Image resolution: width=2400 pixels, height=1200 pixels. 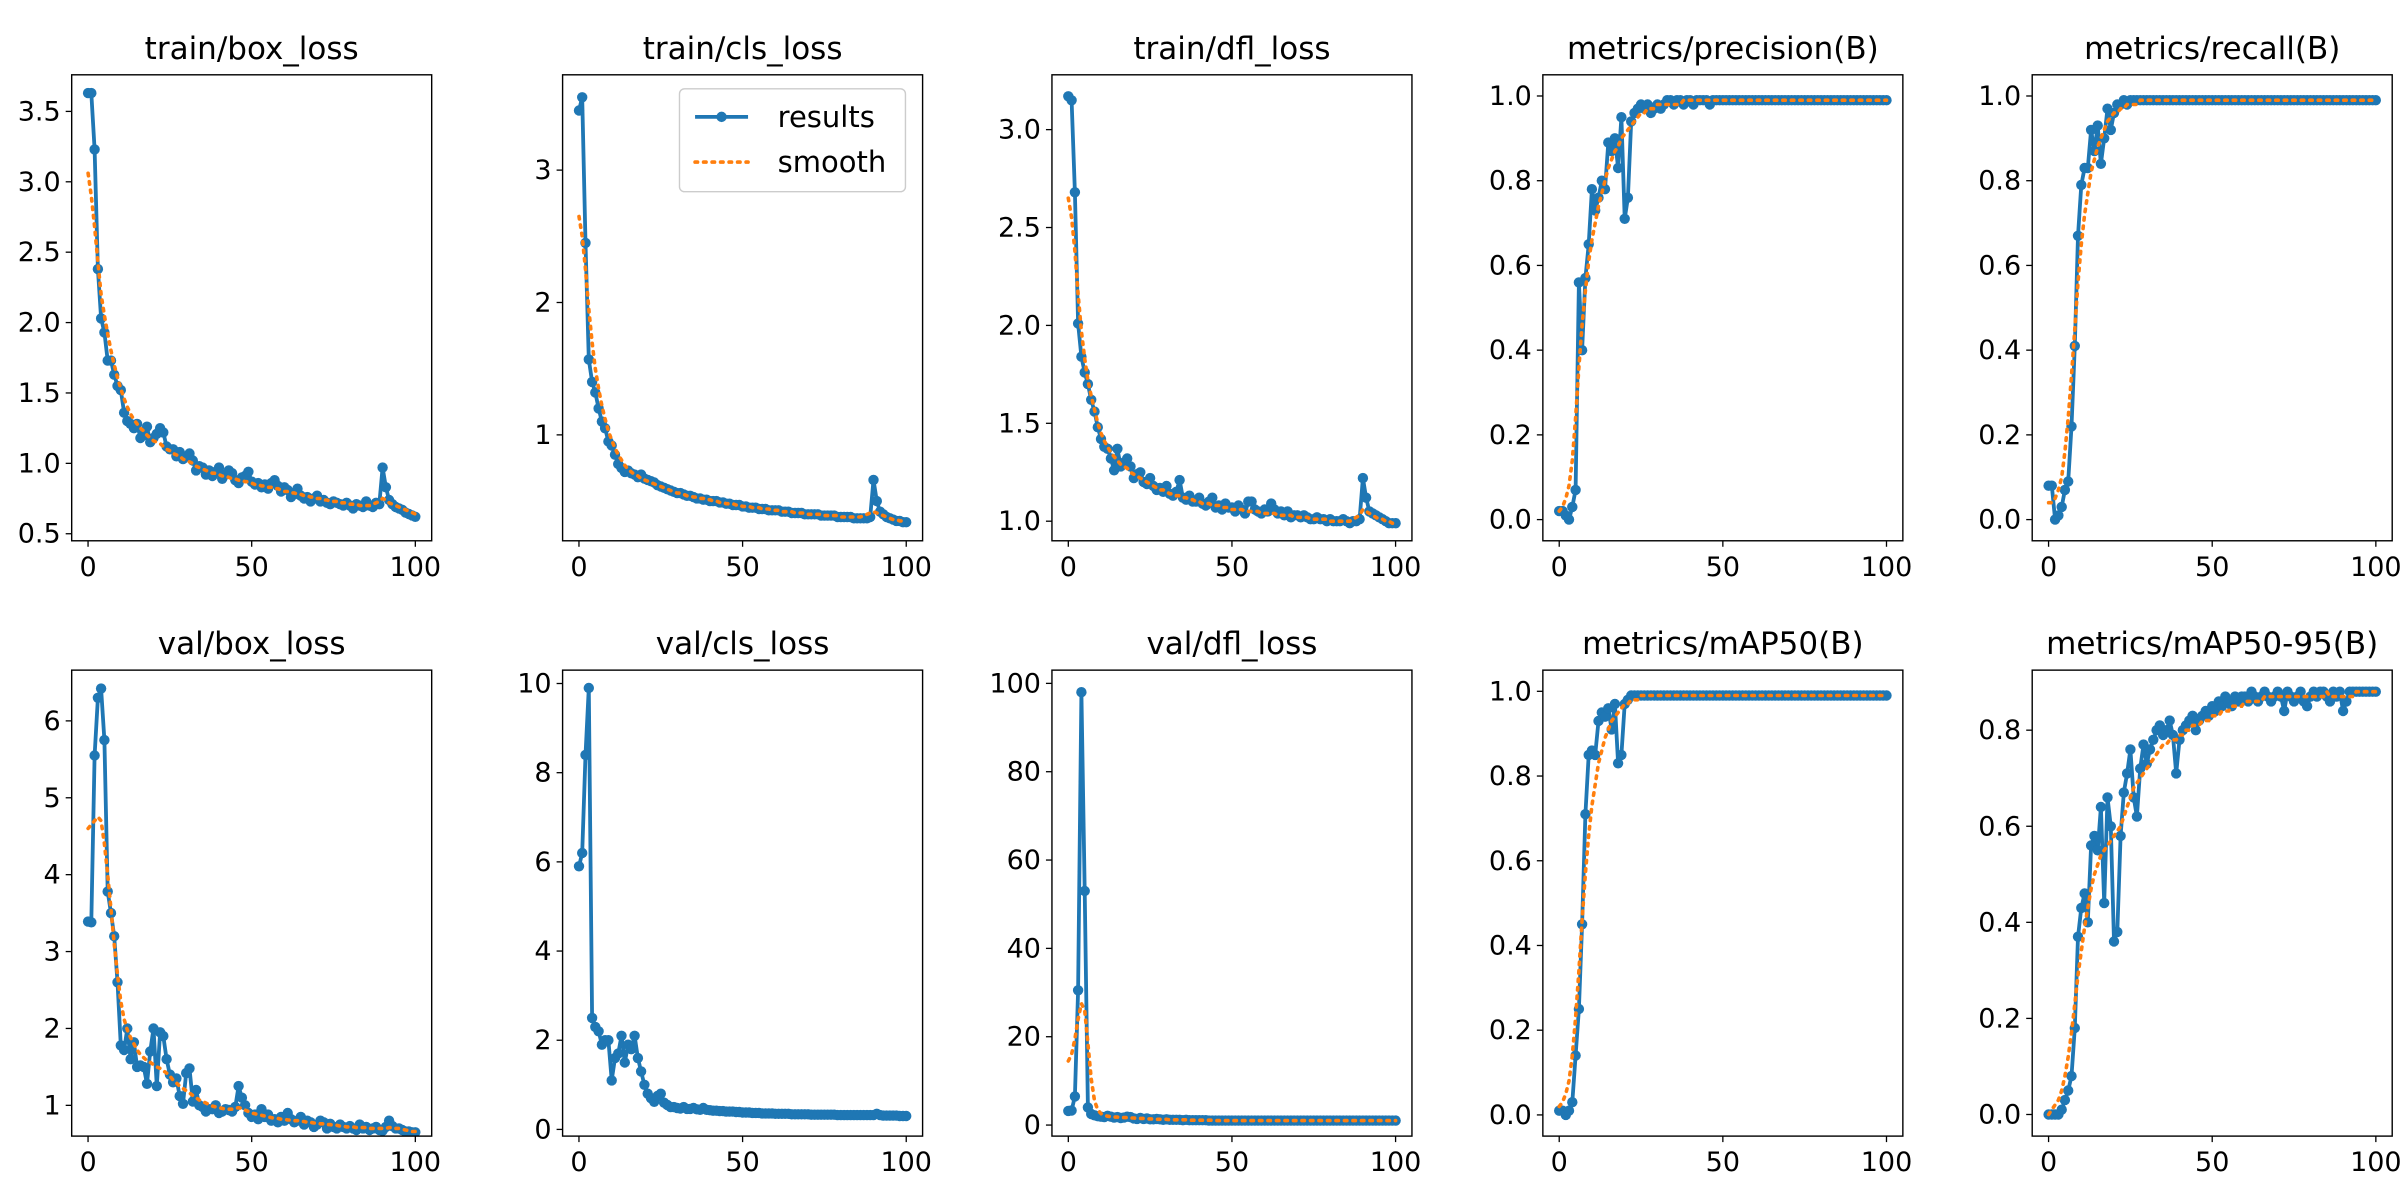 What do you see at coordinates (52, 1105) in the screenshot?
I see `y-tick-label: 1` at bounding box center [52, 1105].